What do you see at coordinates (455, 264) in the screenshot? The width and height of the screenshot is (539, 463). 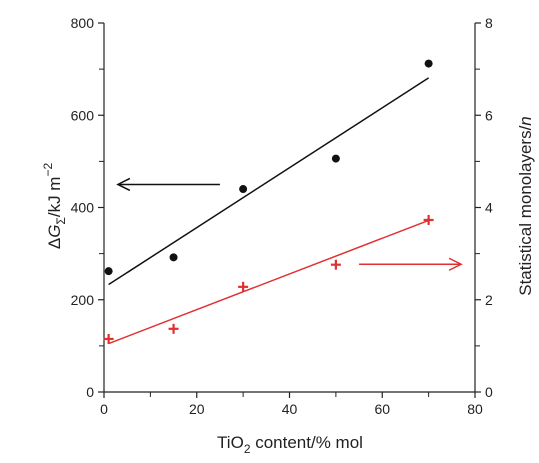 I see `arrow-head-right` at bounding box center [455, 264].